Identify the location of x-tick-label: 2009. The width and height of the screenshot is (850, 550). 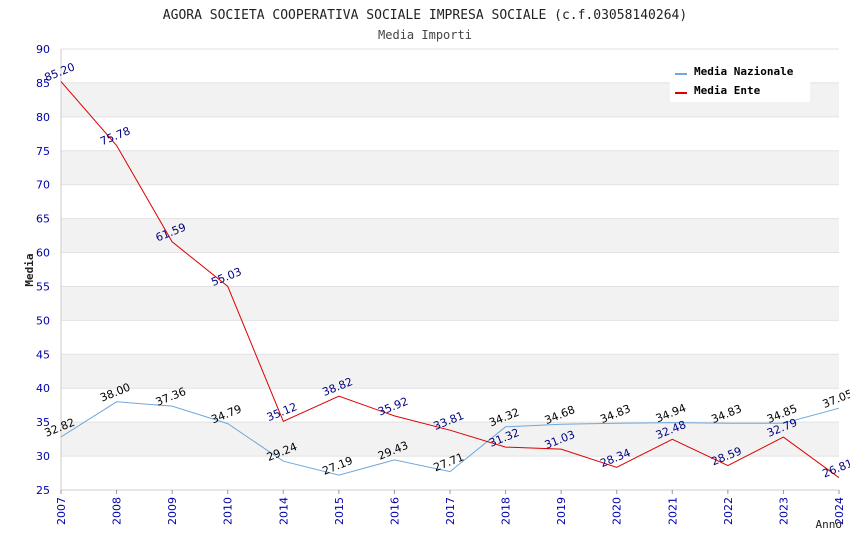
(172, 511).